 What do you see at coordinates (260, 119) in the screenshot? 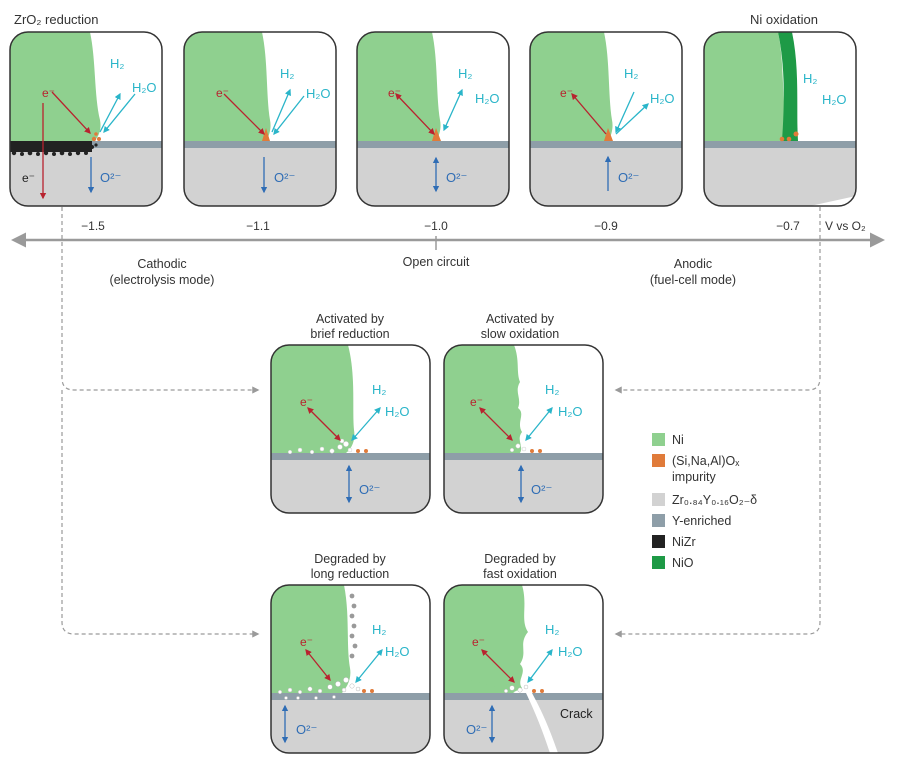
I see `panel-top-2: e⁻ H₂ H₂O O²⁻` at bounding box center [260, 119].